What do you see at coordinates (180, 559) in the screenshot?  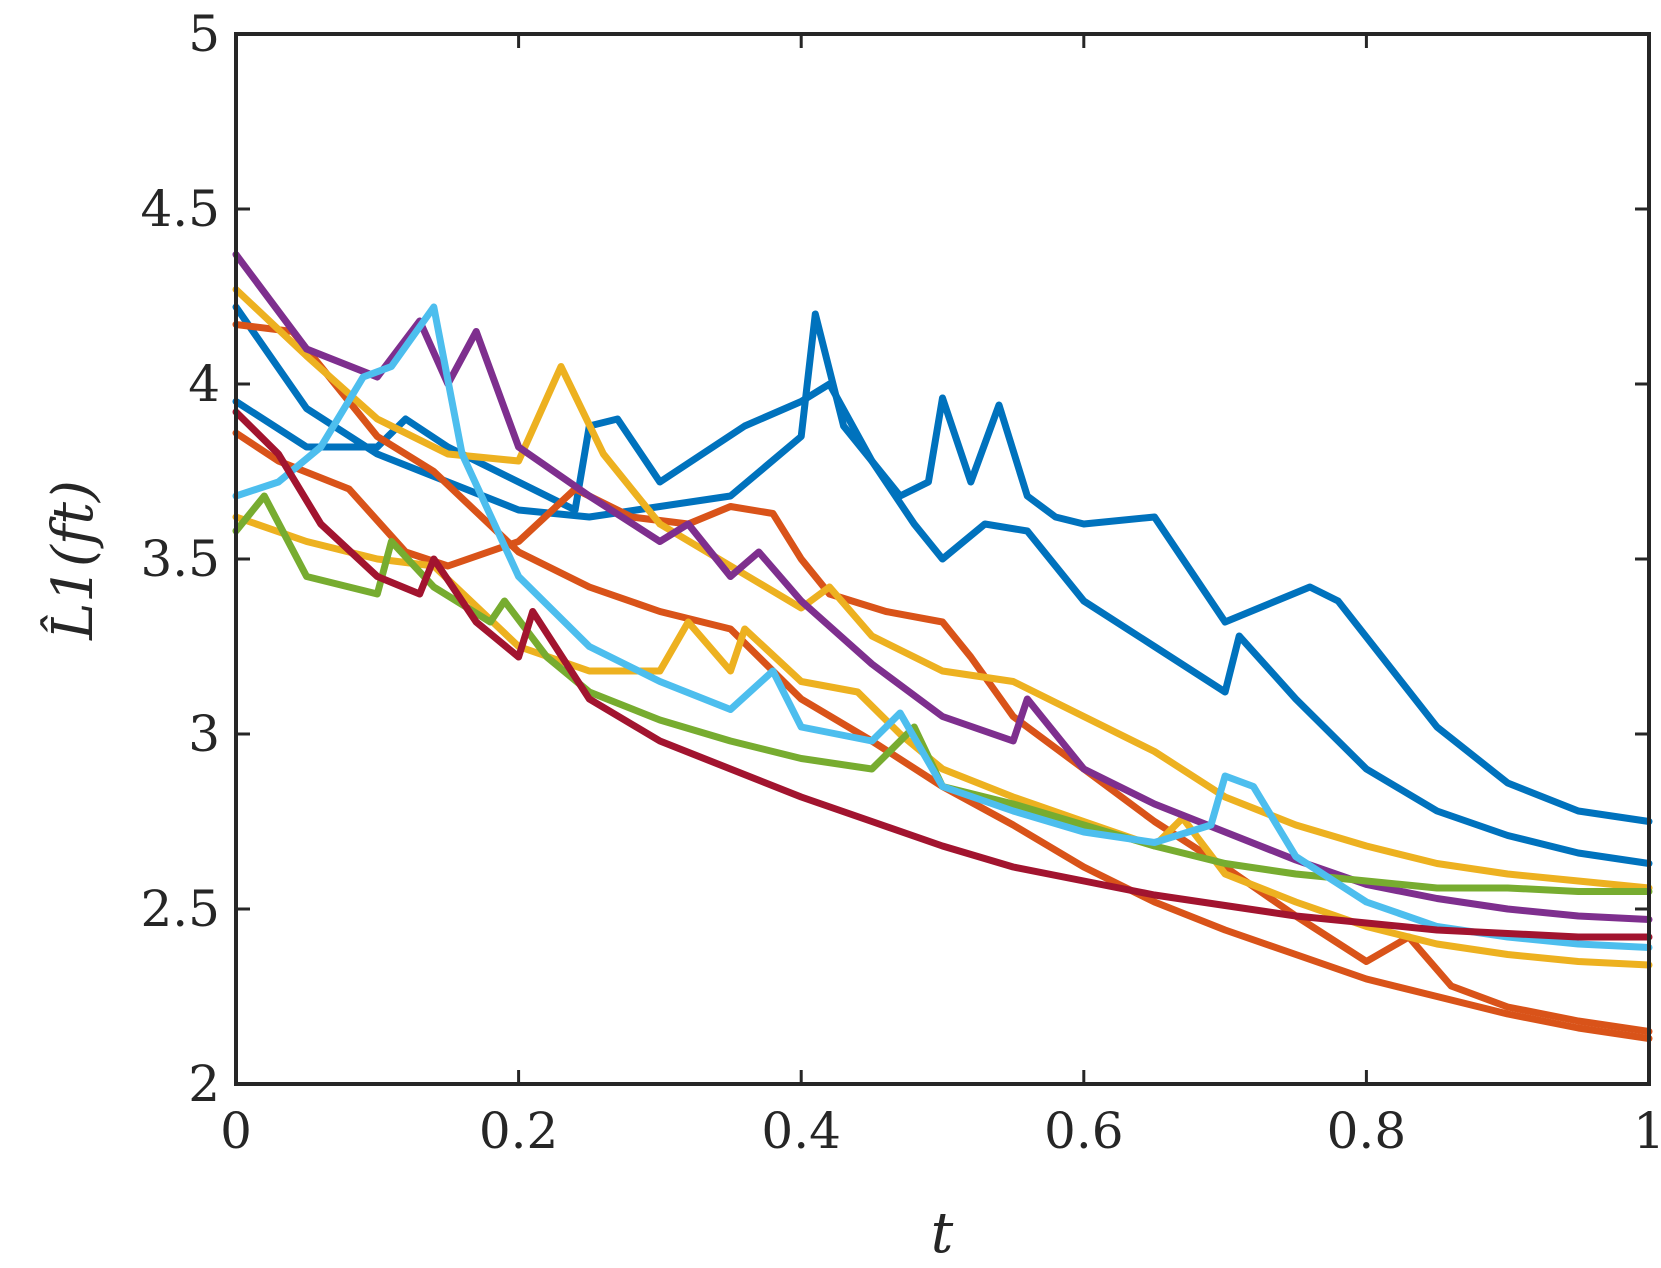 I see `y-tick-label: 3.5` at bounding box center [180, 559].